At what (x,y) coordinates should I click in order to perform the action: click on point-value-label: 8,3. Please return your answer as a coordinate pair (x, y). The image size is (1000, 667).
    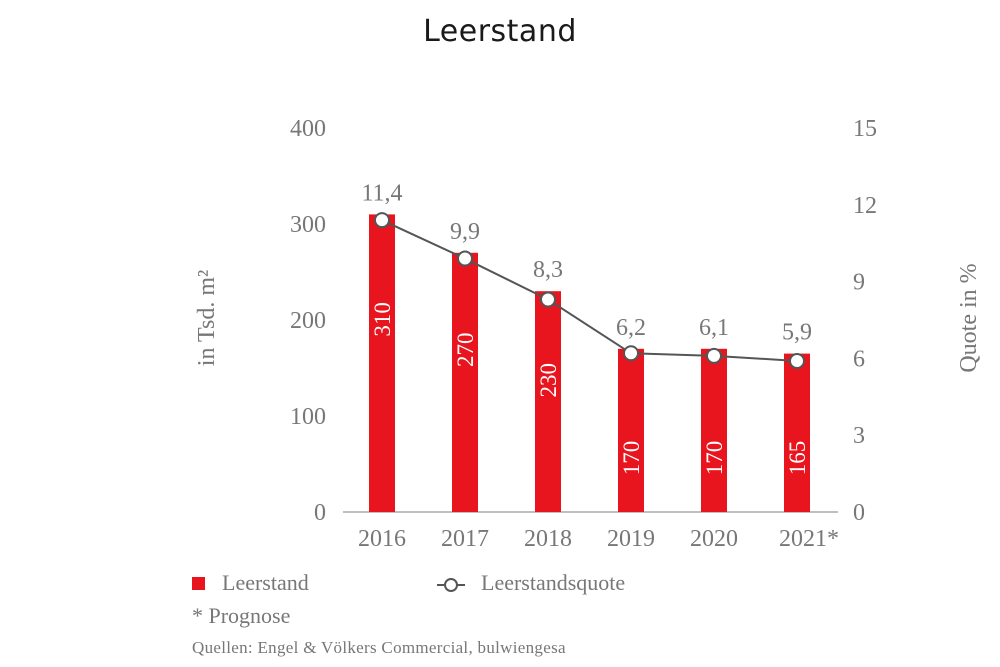
    Looking at the image, I should click on (548, 270).